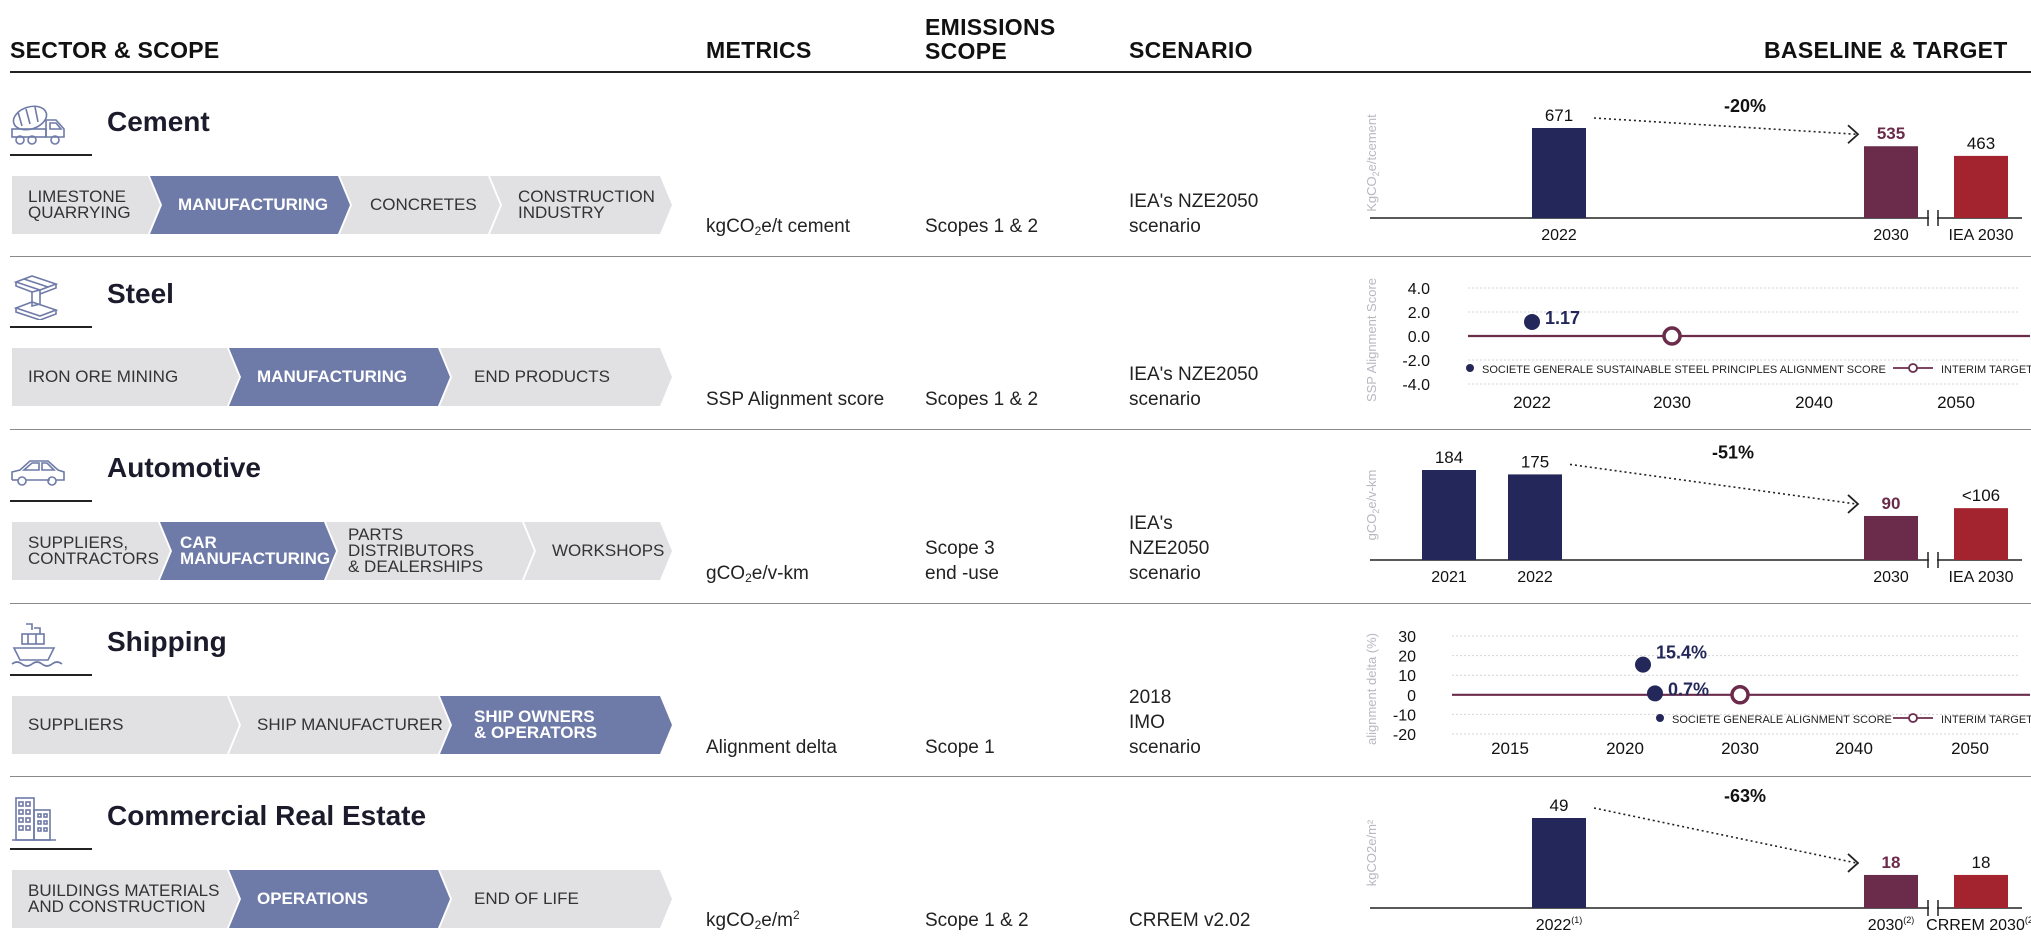 The width and height of the screenshot is (2031, 946). Describe the element at coordinates (771, 747) in the screenshot. I see `metric-cell: Alignment delta` at that location.